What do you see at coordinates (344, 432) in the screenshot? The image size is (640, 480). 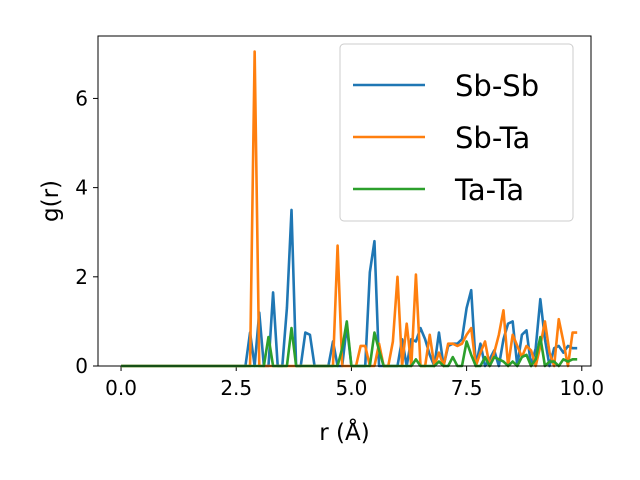 I see `x-axis-label: r (Å)` at bounding box center [344, 432].